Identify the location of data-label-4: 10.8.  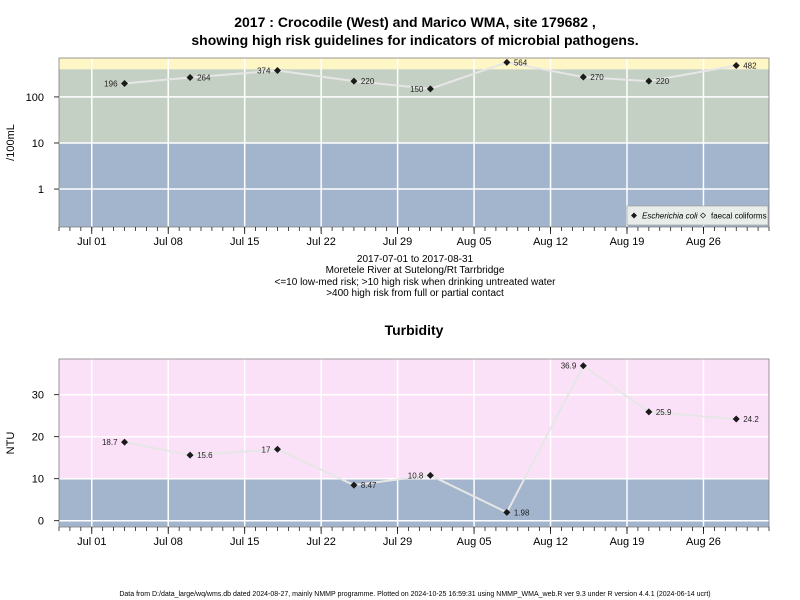
(416, 475).